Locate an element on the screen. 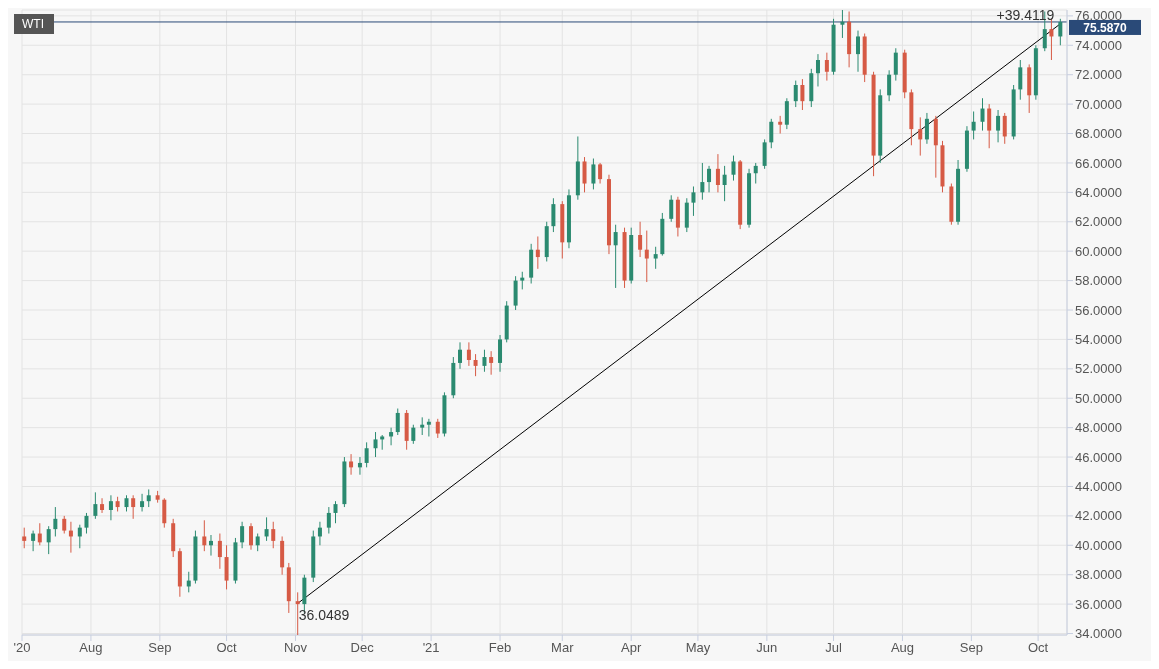 The height and width of the screenshot is (669, 1159). x-tick-label: Aug is located at coordinates (91, 648).